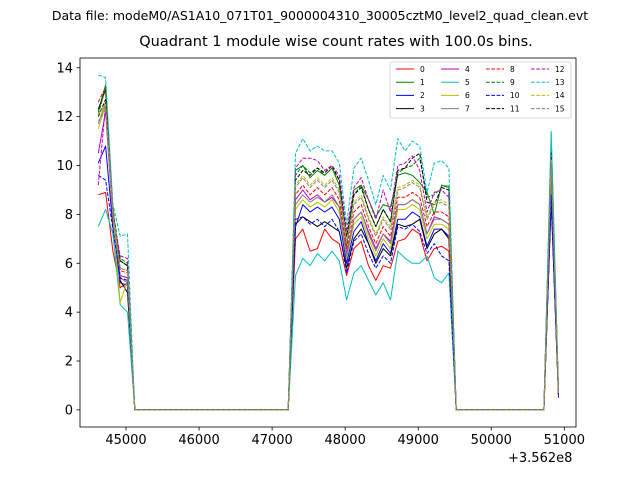 The width and height of the screenshot is (640, 480). Describe the element at coordinates (560, 95) in the screenshot. I see `legend-label-14: 14` at that location.